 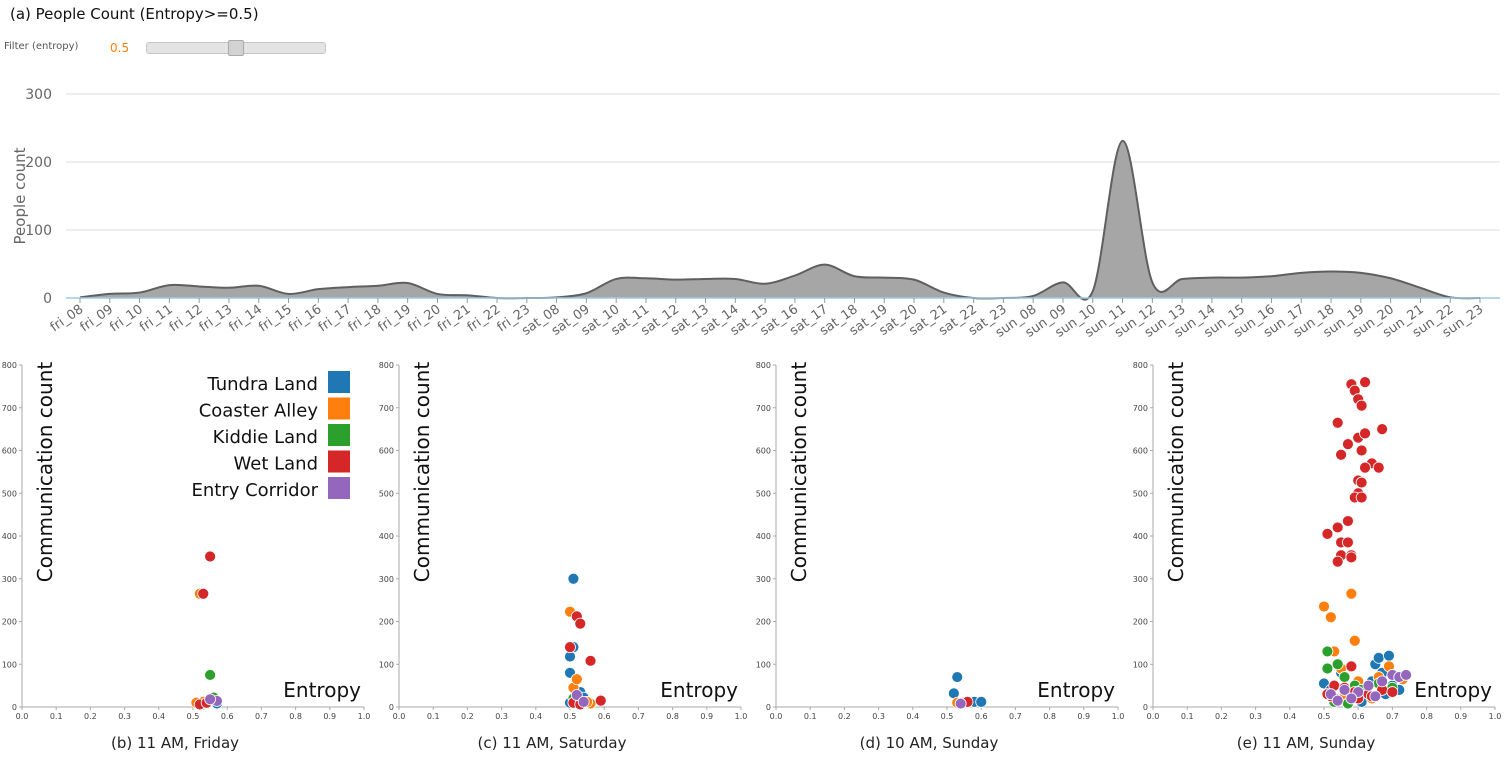 I want to click on entropy-slider, so click(x=236, y=48).